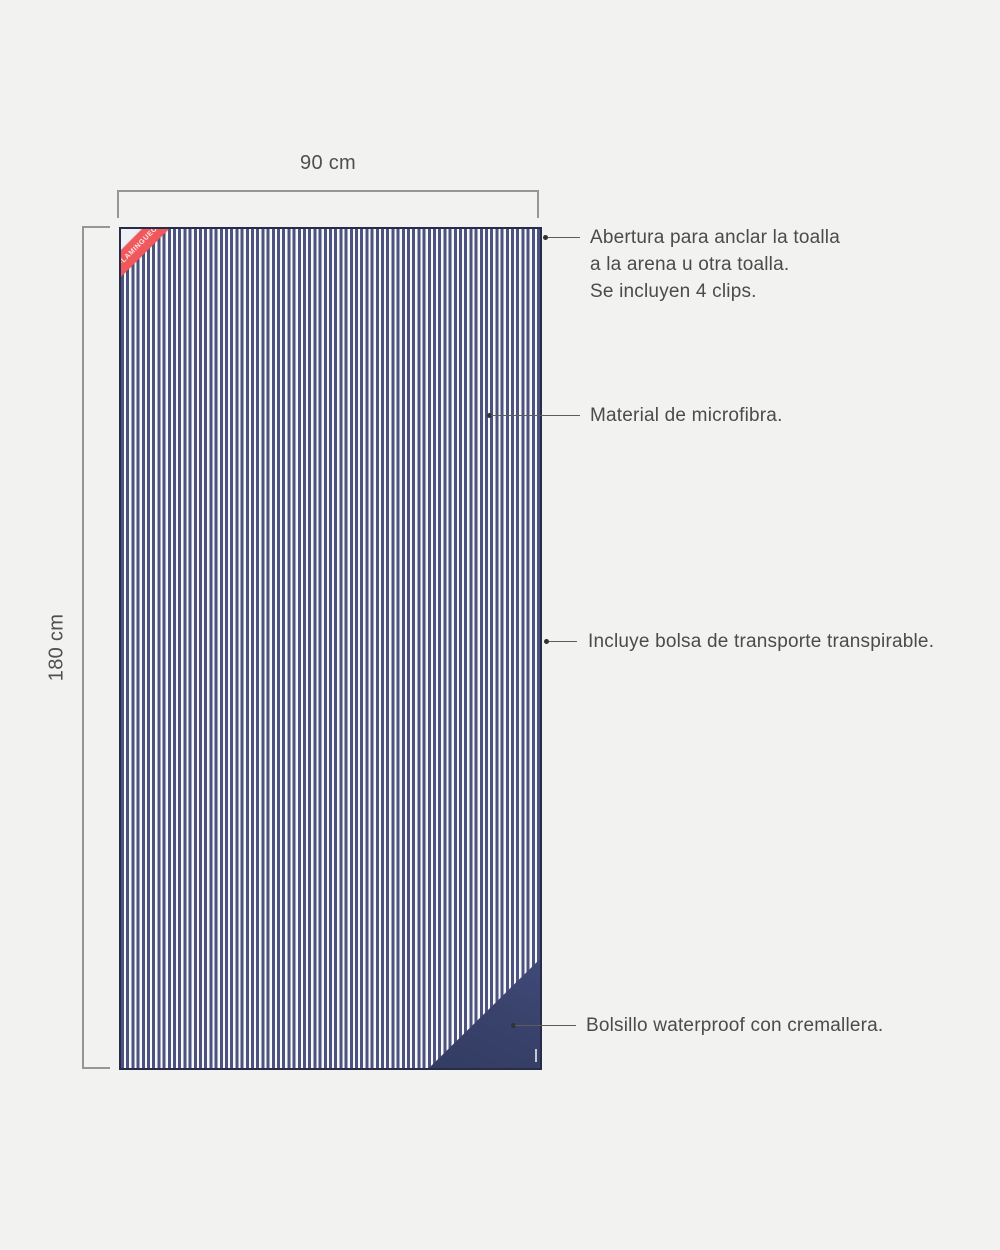 This screenshot has width=1000, height=1250. Describe the element at coordinates (564, 237) in the screenshot. I see `callout-line-anchor-clips` at that location.